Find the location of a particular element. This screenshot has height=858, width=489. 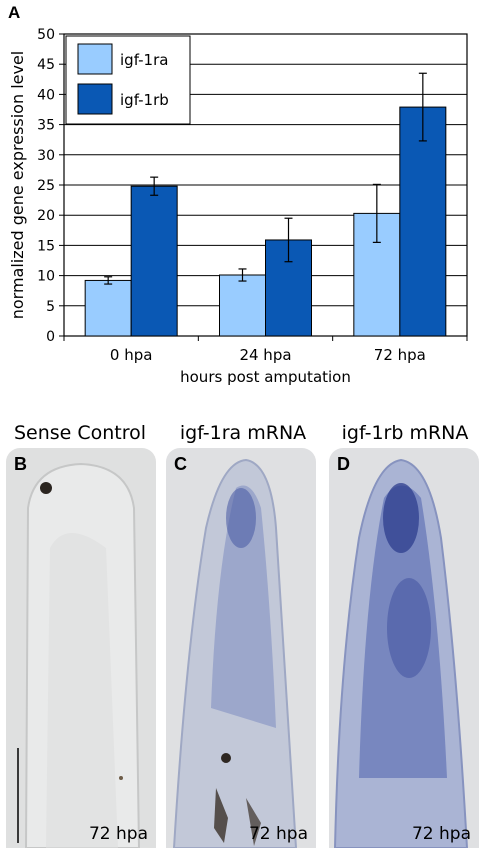

y-axis-label: normalized gene expression level is located at coordinates (17, 185).